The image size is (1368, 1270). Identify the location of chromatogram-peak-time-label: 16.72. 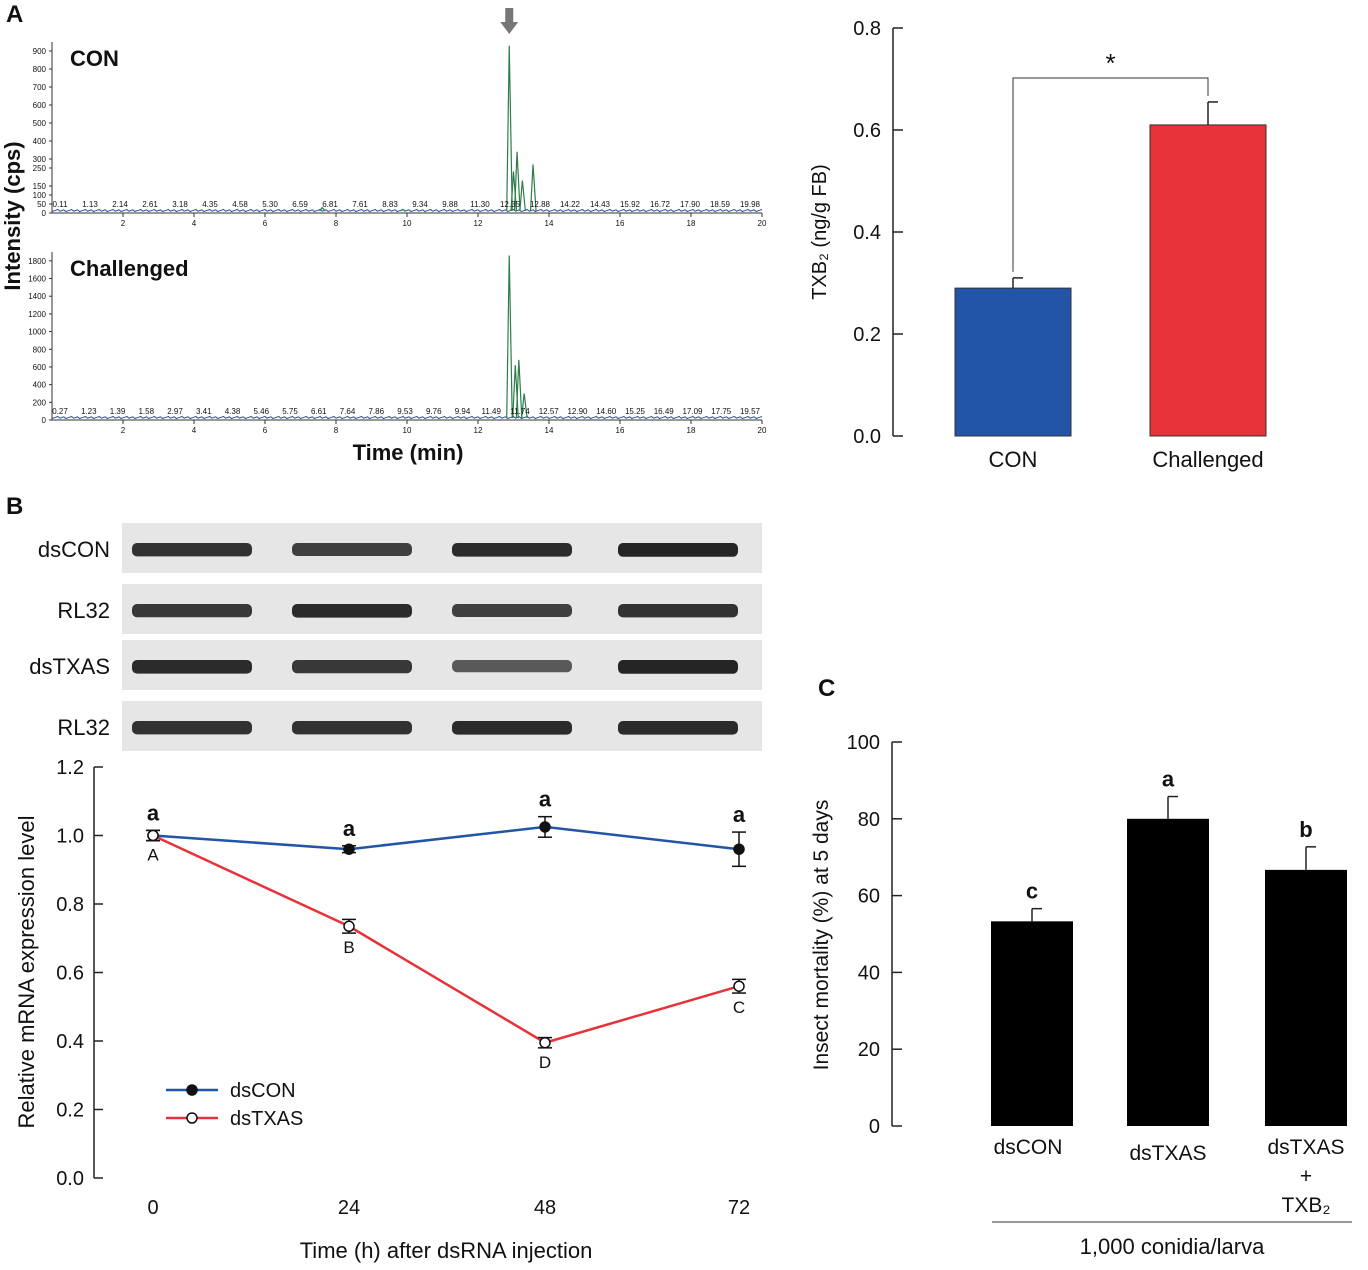
(660, 204).